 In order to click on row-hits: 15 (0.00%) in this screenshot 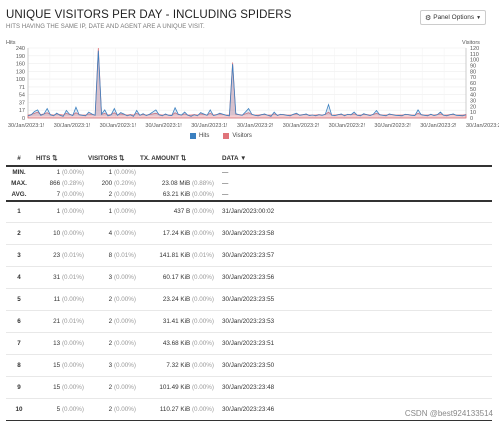, I will do `click(62, 387)`.